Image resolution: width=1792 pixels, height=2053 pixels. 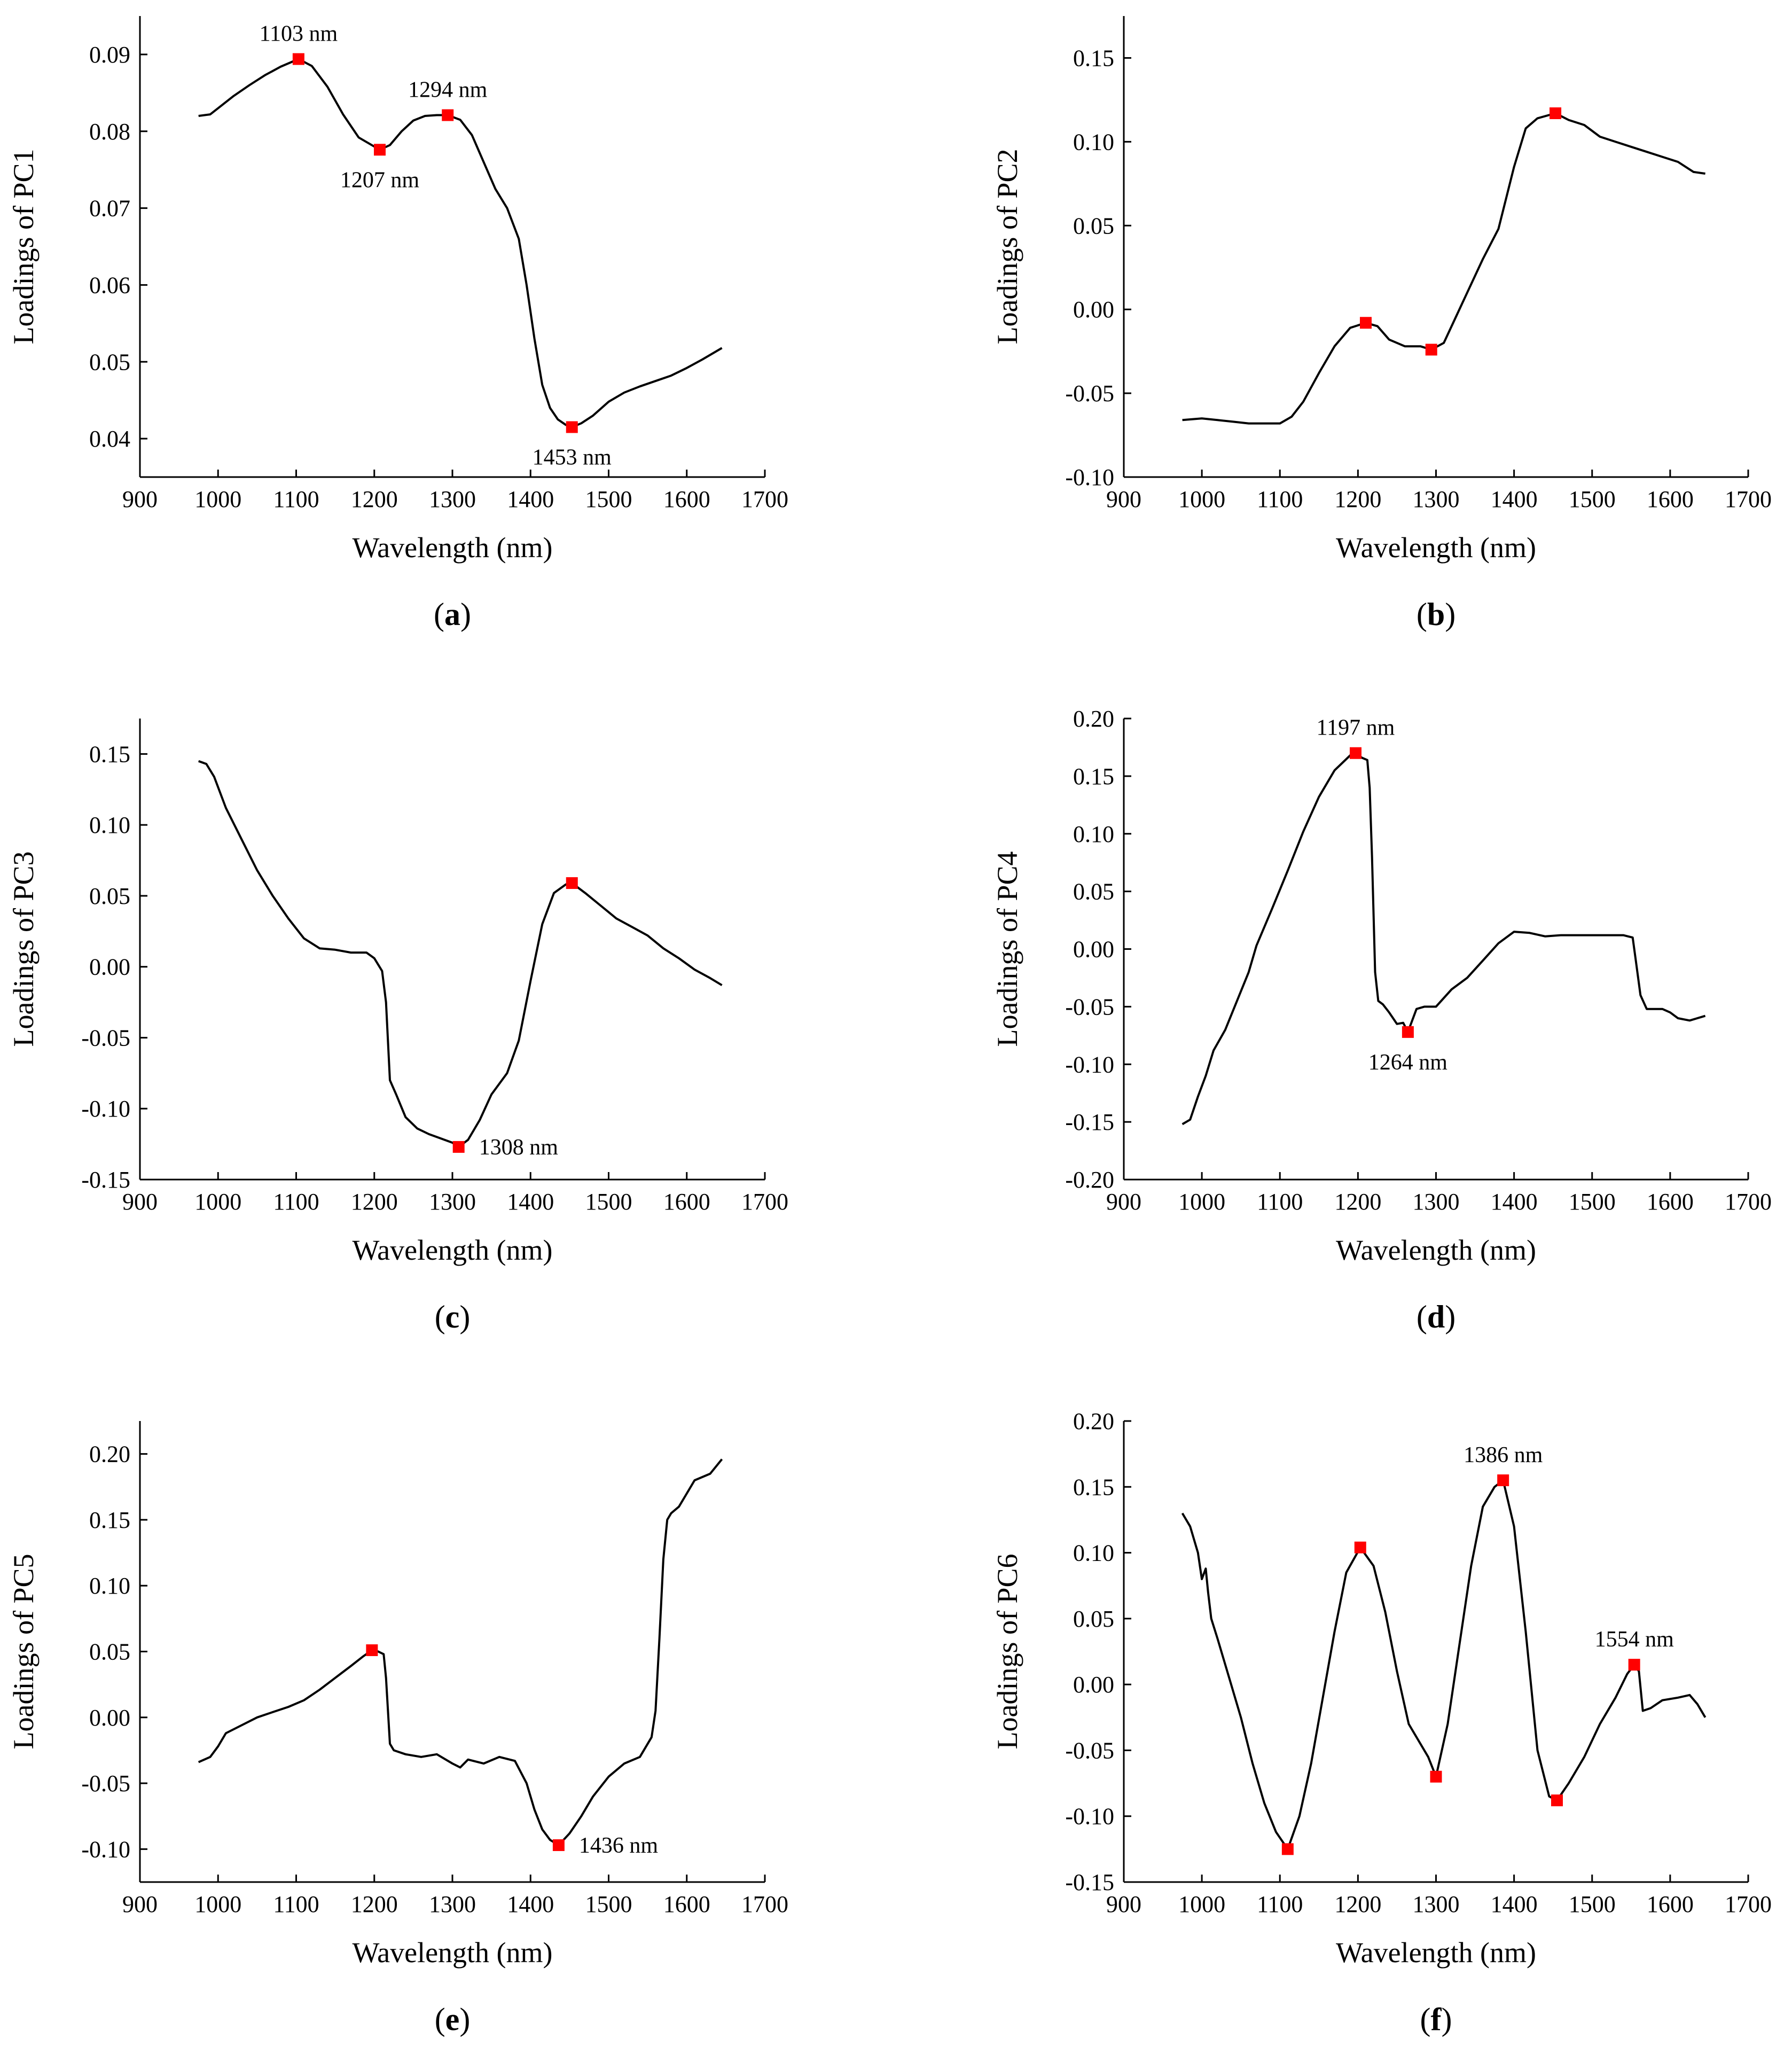 What do you see at coordinates (460, 243) in the screenshot?
I see `series-line-pc1` at bounding box center [460, 243].